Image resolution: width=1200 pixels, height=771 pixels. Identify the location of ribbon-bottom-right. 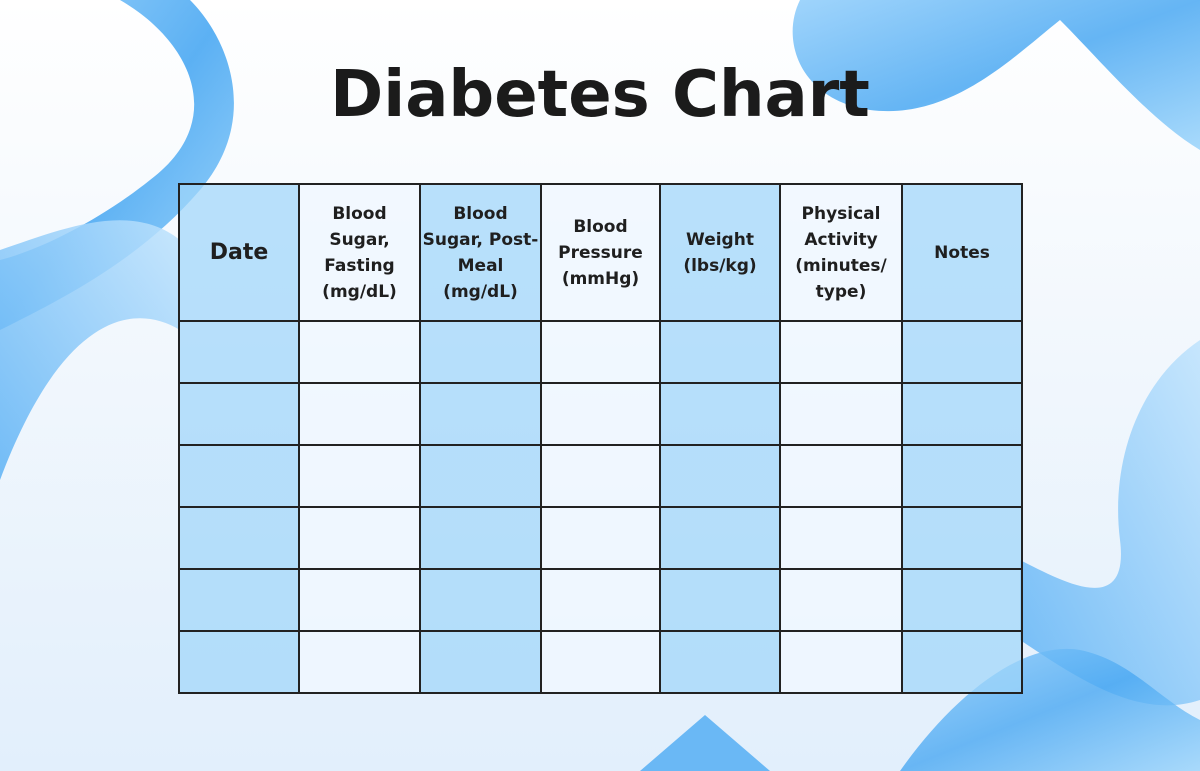
(1050, 709).